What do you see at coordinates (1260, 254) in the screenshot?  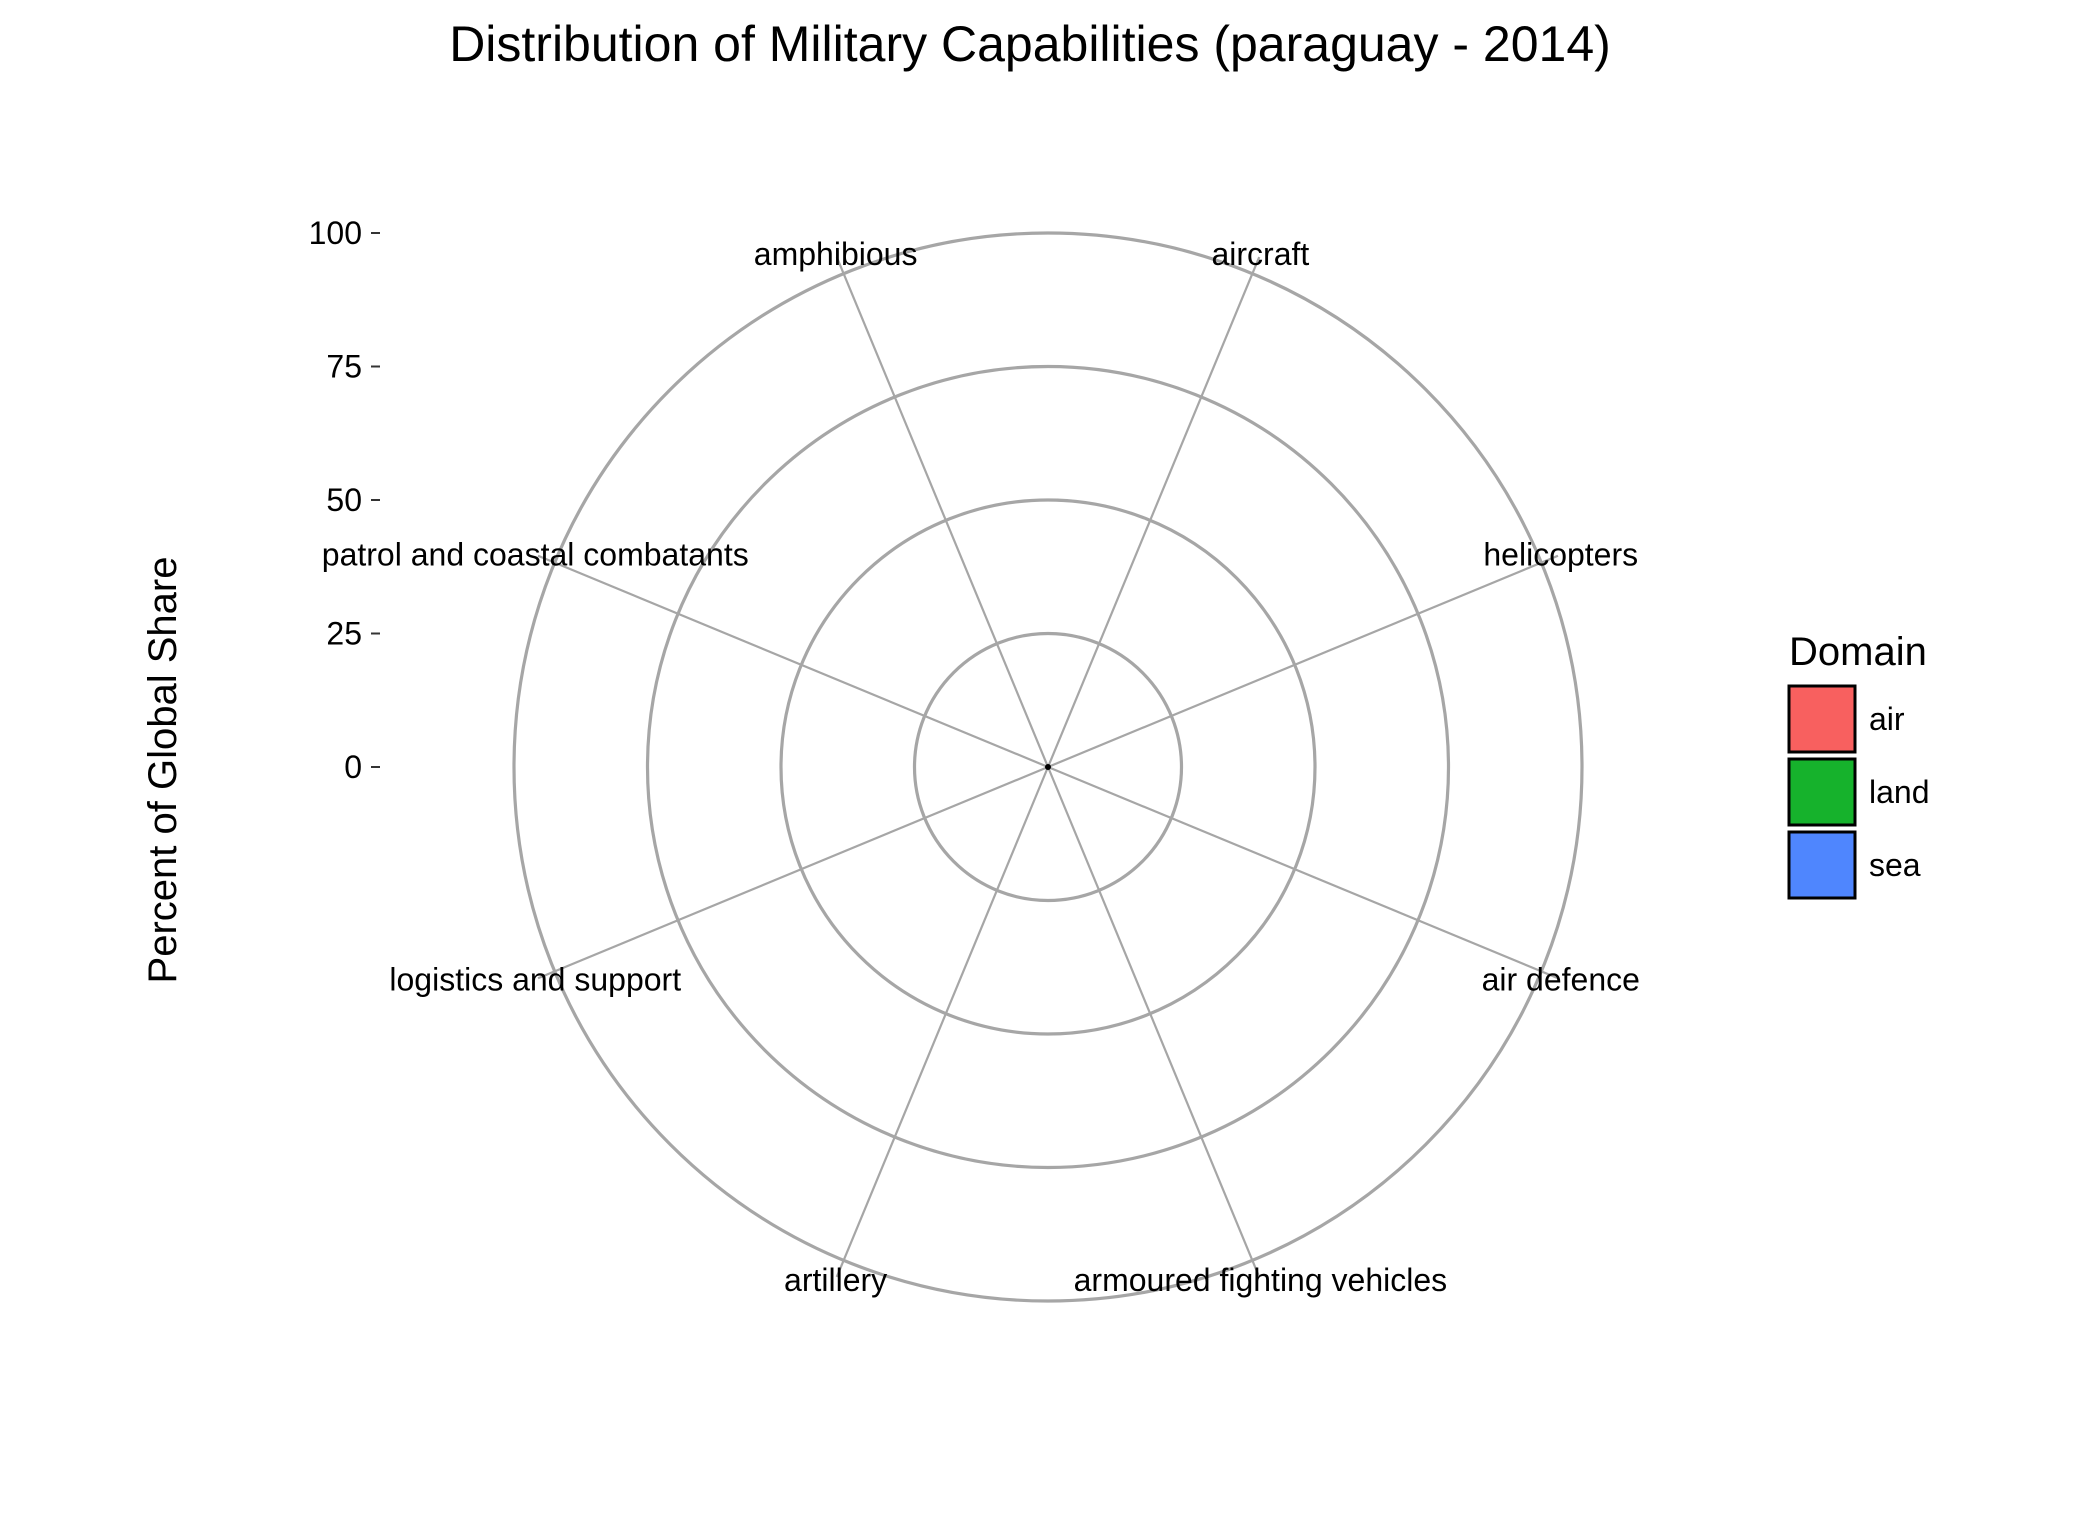 I see `category-label-0: aircraft` at bounding box center [1260, 254].